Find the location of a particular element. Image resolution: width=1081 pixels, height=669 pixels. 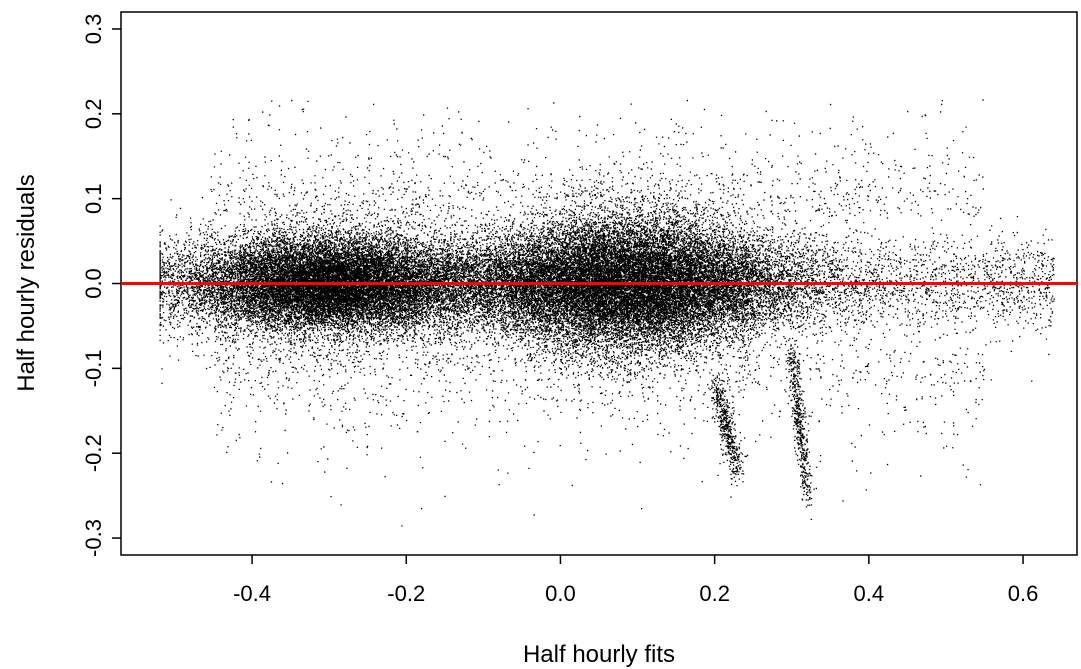

x-axis: -0.4 -0.2 0.0 0.2 0.4 0.6 is located at coordinates (635, 580).